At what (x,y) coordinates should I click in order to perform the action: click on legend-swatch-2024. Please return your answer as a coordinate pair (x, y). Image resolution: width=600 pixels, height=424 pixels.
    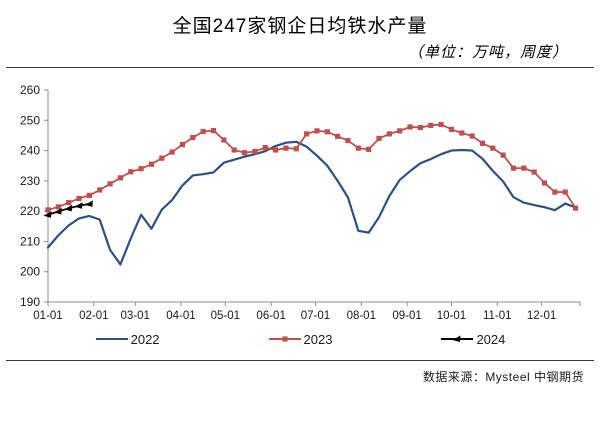
    Looking at the image, I should click on (457, 338).